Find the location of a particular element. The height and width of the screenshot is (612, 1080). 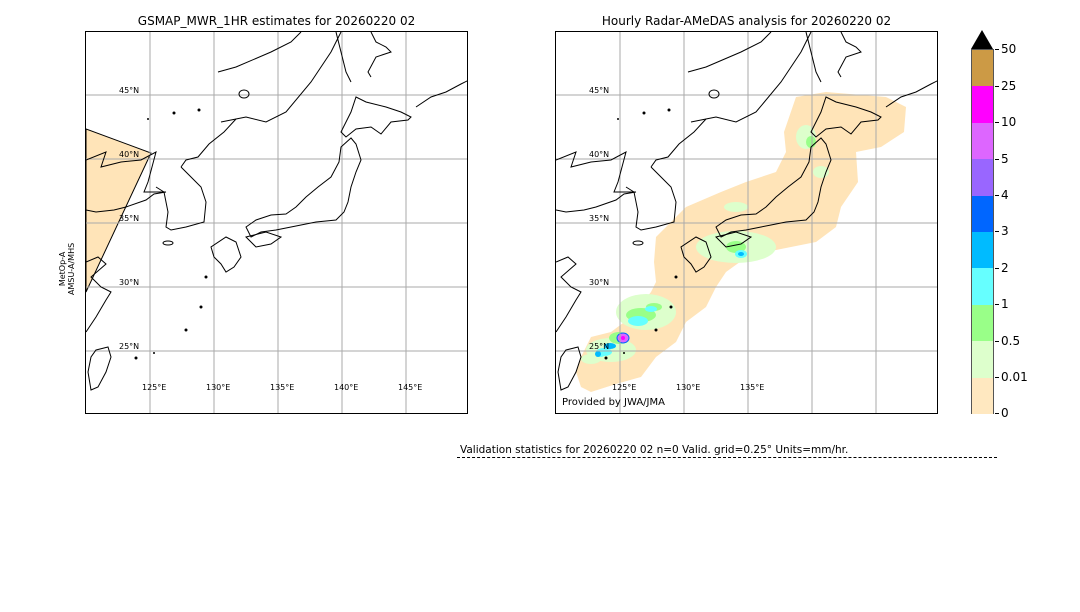

left-map-title: GSMAP_MWR_1HR estimates for 20260220 02 is located at coordinates (276, 21).